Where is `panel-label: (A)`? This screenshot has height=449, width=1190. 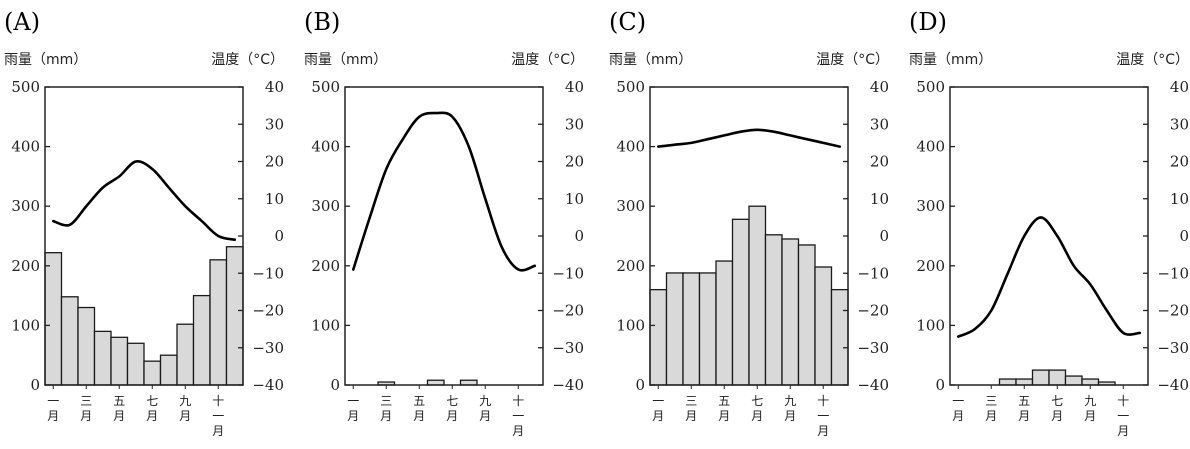 panel-label: (A) is located at coordinates (22, 22).